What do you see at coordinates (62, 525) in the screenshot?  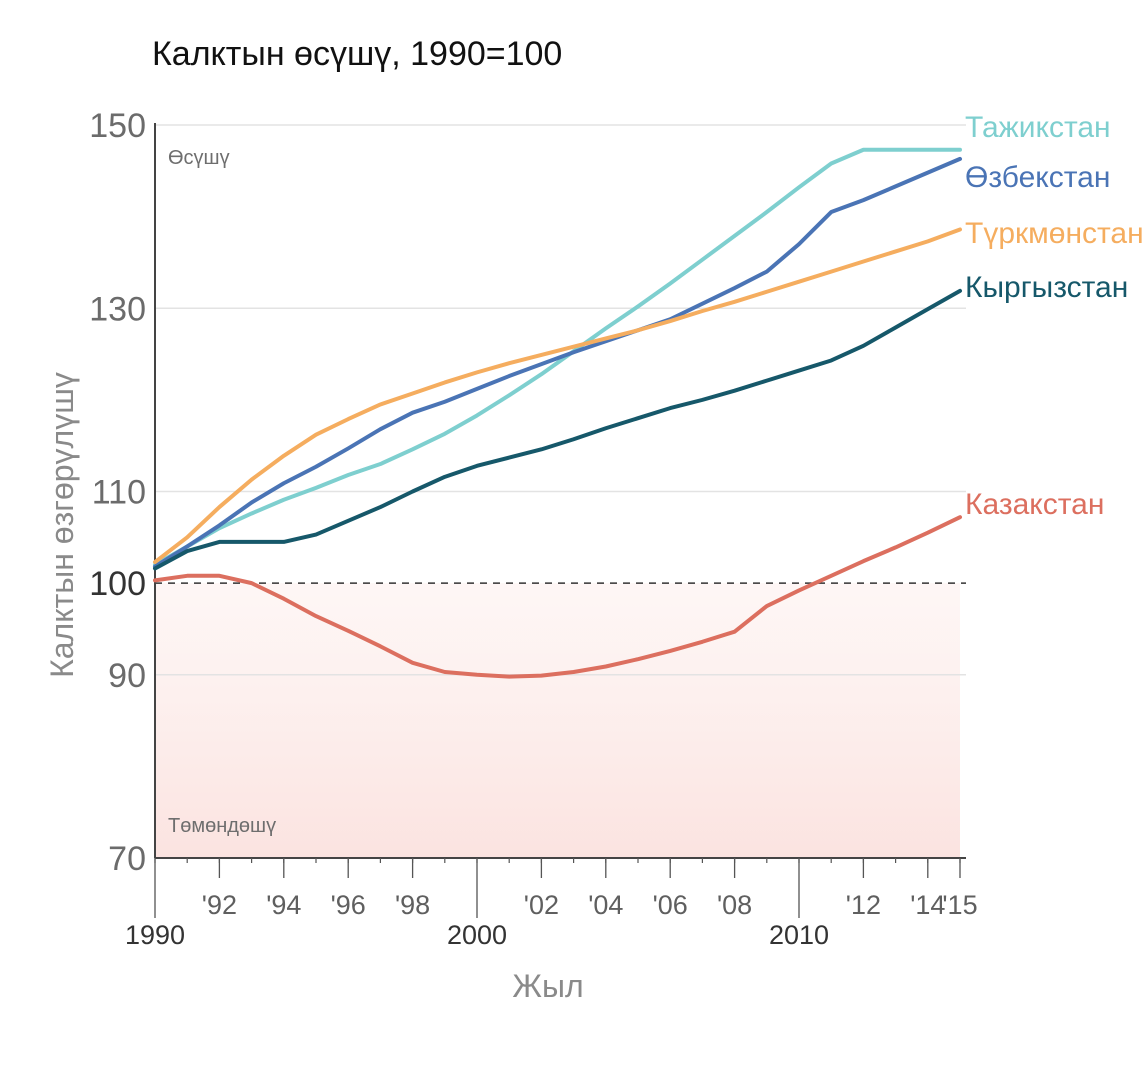 I see `y-axis-label: Калктын өзгөрүлүшү` at bounding box center [62, 525].